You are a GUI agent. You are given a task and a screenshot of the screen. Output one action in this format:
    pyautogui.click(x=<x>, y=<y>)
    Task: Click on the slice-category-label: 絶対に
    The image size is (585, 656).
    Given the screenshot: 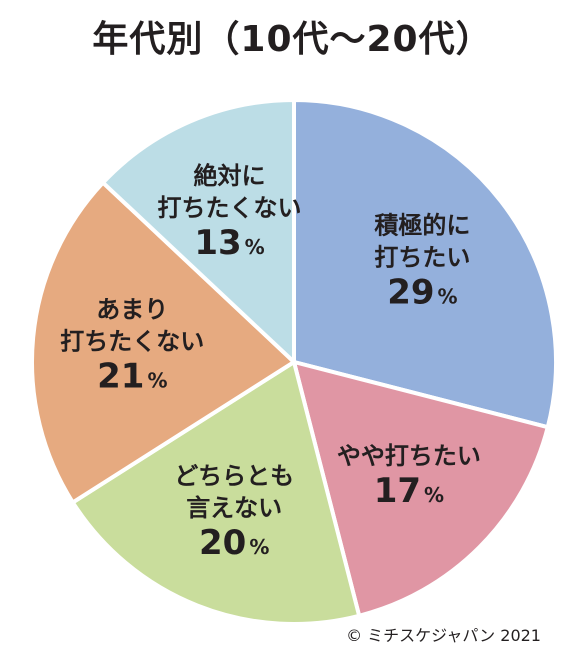 What is the action you would take?
    pyautogui.click(x=230, y=176)
    